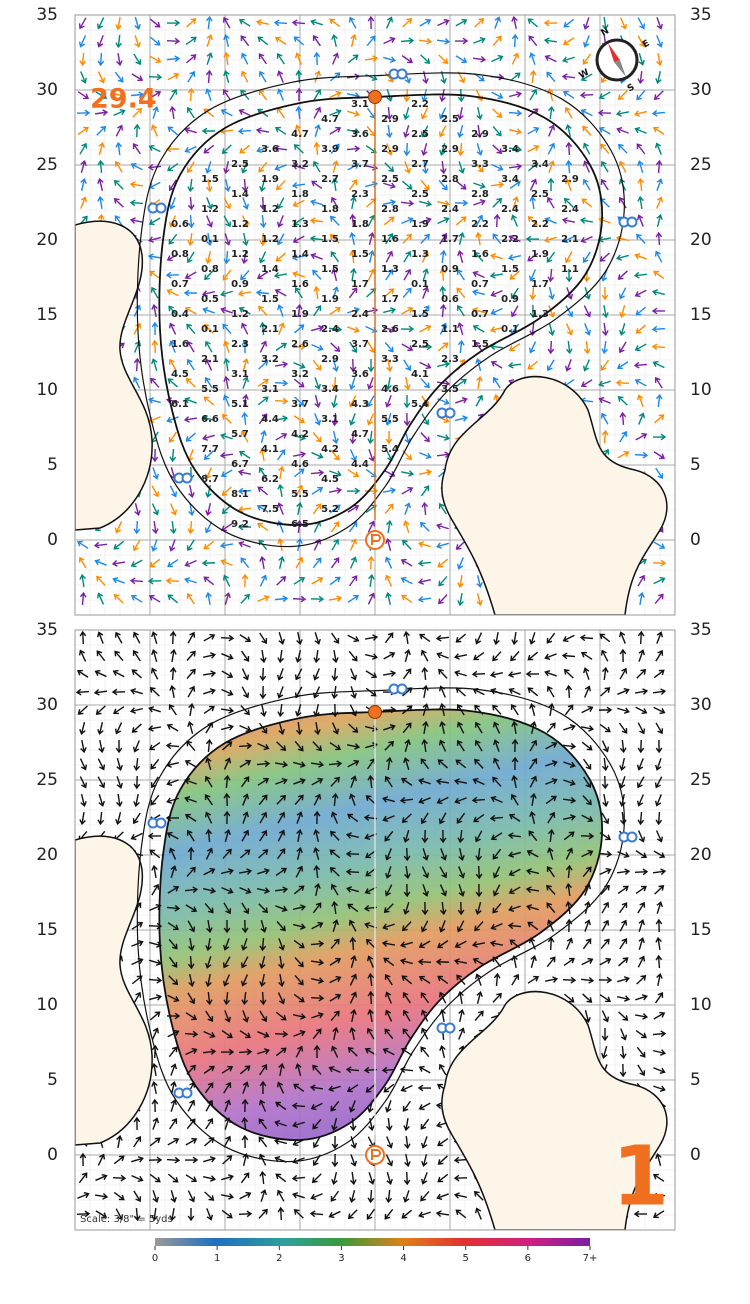  What do you see at coordinates (390, 209) in the screenshot?
I see `slope-value: 2.8` at bounding box center [390, 209].